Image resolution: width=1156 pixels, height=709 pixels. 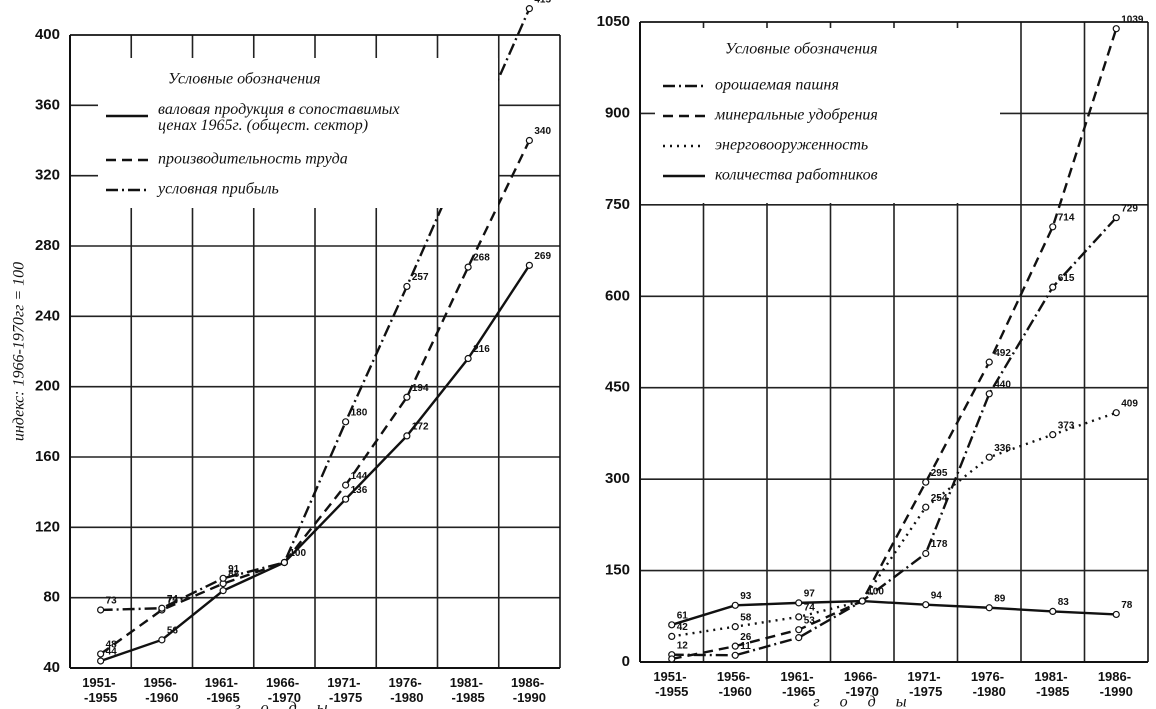 What do you see at coordinates (47, 386) in the screenshot?
I see `y-tick-label: 200` at bounding box center [47, 386].